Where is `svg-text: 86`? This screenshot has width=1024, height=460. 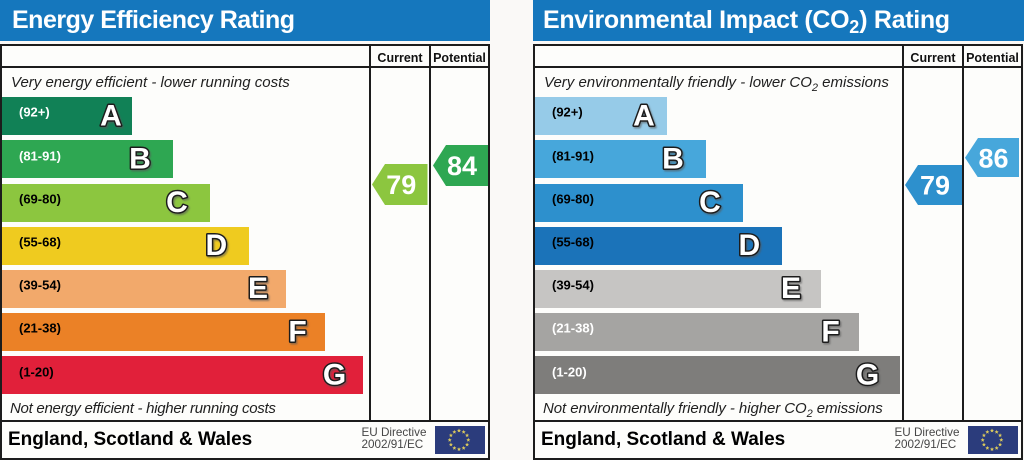
svg-text: 86 is located at coordinates (993, 158).